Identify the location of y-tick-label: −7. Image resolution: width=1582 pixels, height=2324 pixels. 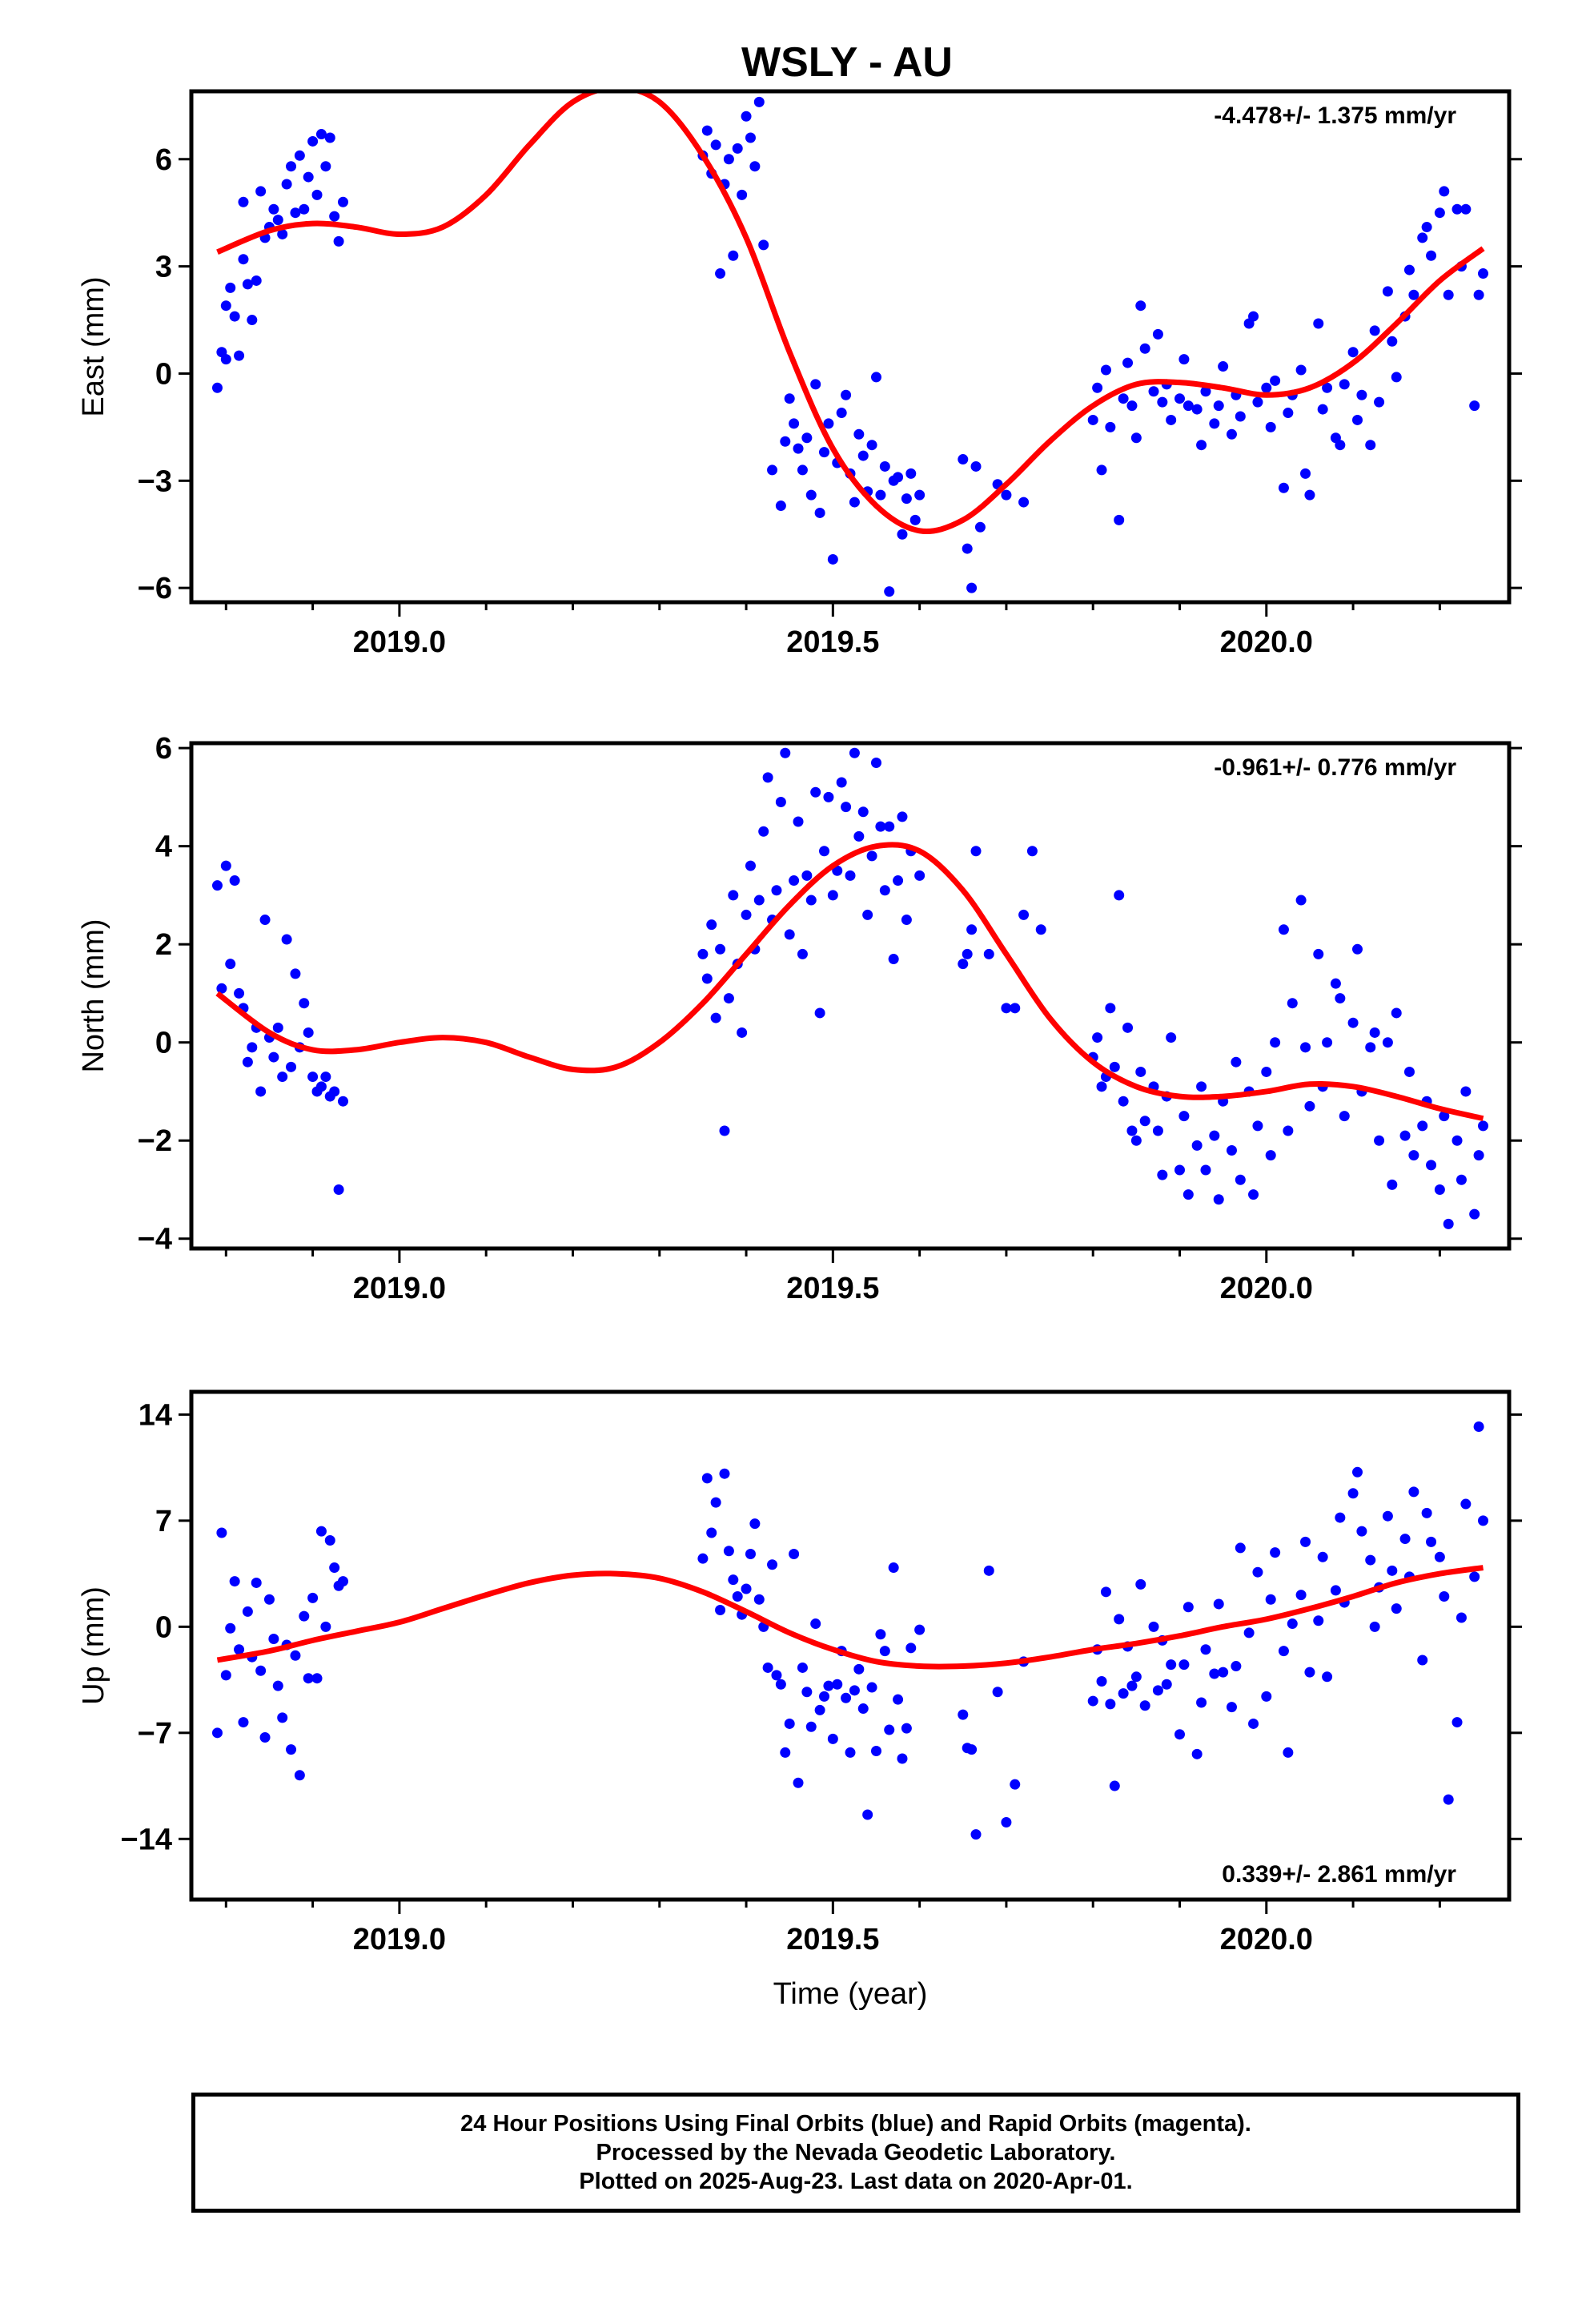
(155, 1734).